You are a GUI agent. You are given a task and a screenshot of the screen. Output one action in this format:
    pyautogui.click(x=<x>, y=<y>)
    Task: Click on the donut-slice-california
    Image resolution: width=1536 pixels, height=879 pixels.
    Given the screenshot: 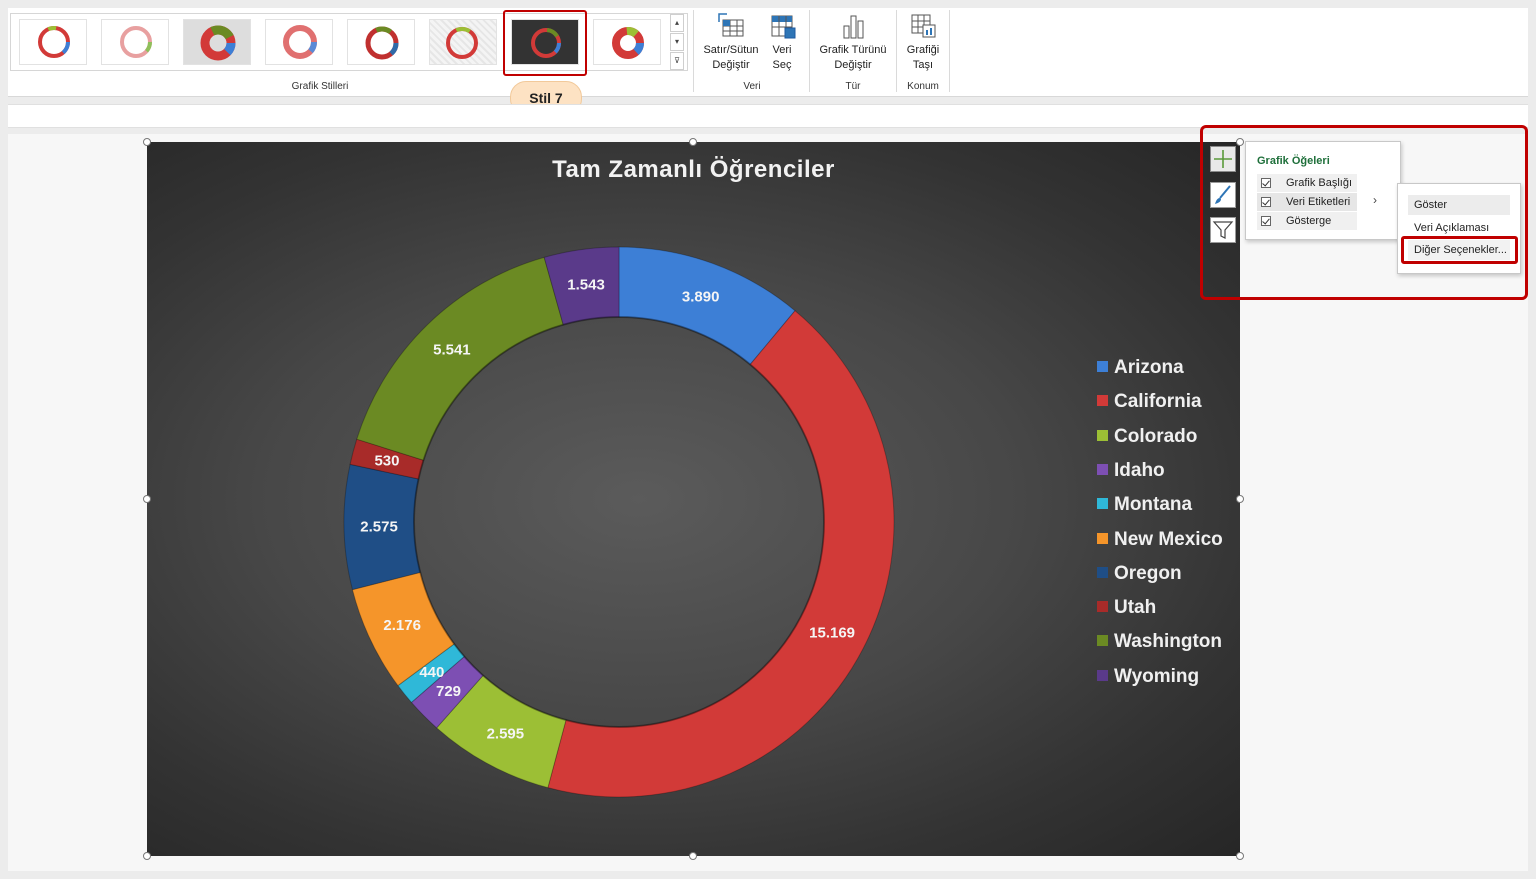 What is the action you would take?
    pyautogui.click(x=721, y=554)
    